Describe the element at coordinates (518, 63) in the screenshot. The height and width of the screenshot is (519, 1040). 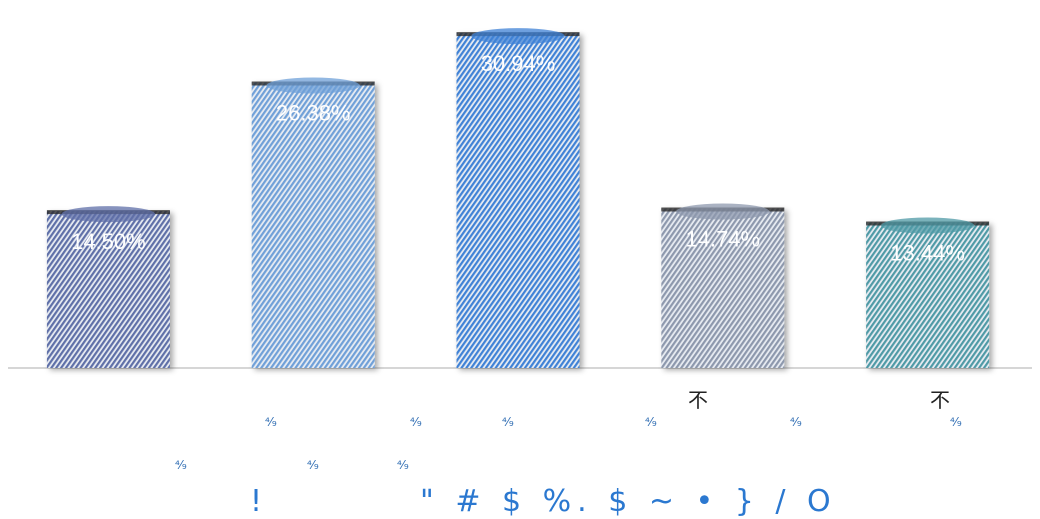
I see `data-label-3: 30.94%` at that location.